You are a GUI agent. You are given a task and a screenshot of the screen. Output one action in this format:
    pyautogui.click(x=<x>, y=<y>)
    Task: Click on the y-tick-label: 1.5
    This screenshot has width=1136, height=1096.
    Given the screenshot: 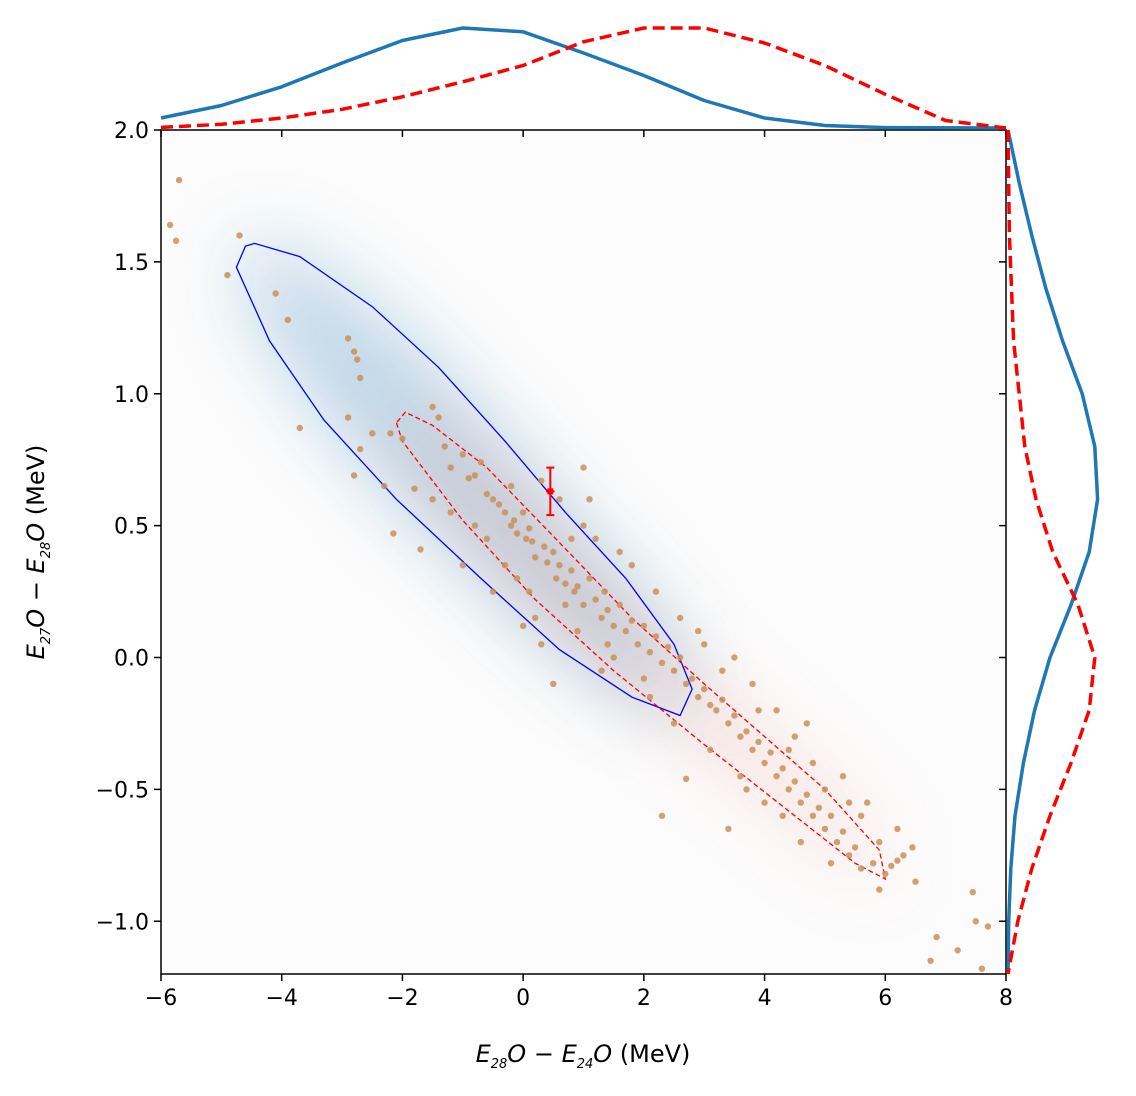 What is the action you would take?
    pyautogui.click(x=131, y=263)
    